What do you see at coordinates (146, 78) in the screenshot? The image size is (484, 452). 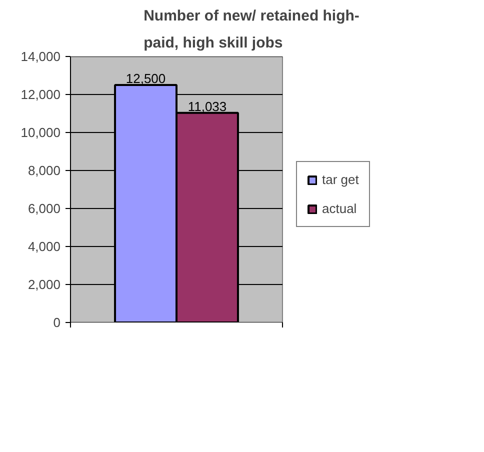 I see `text: 12,500` at bounding box center [146, 78].